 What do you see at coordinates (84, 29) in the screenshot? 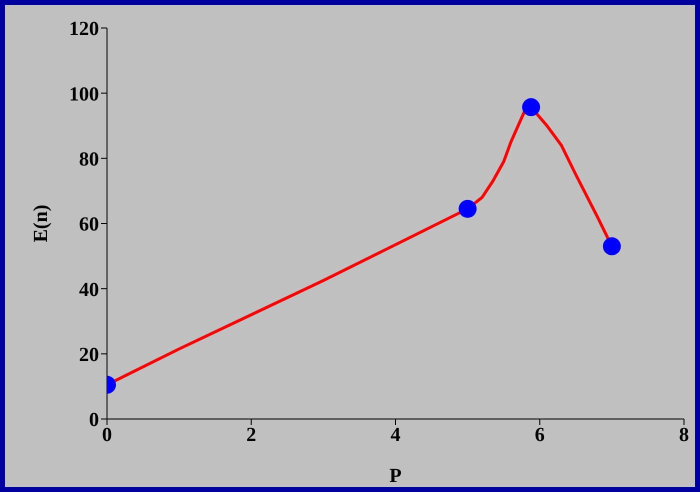
I see `y-tick-label: 120` at bounding box center [84, 29].